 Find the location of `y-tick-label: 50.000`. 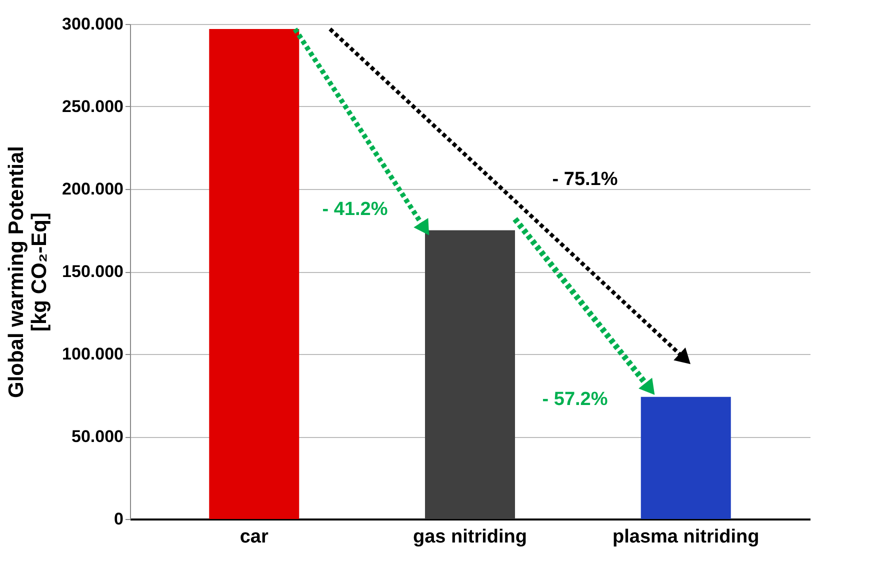

y-tick-label: 50.000 is located at coordinates (98, 436).